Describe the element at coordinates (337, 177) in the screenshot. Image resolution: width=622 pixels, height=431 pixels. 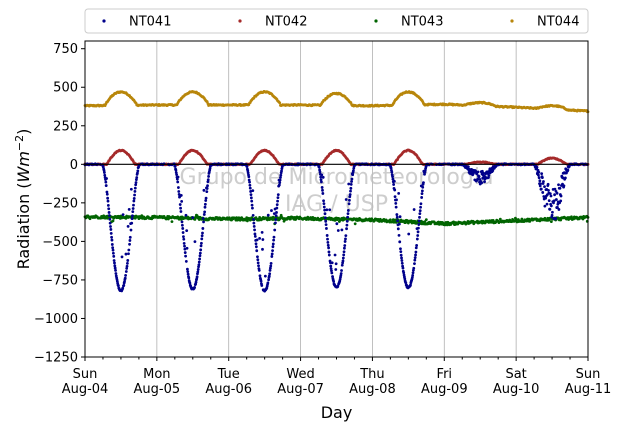
I see `watermark-text: Grupo de Micrometeorologia` at that location.